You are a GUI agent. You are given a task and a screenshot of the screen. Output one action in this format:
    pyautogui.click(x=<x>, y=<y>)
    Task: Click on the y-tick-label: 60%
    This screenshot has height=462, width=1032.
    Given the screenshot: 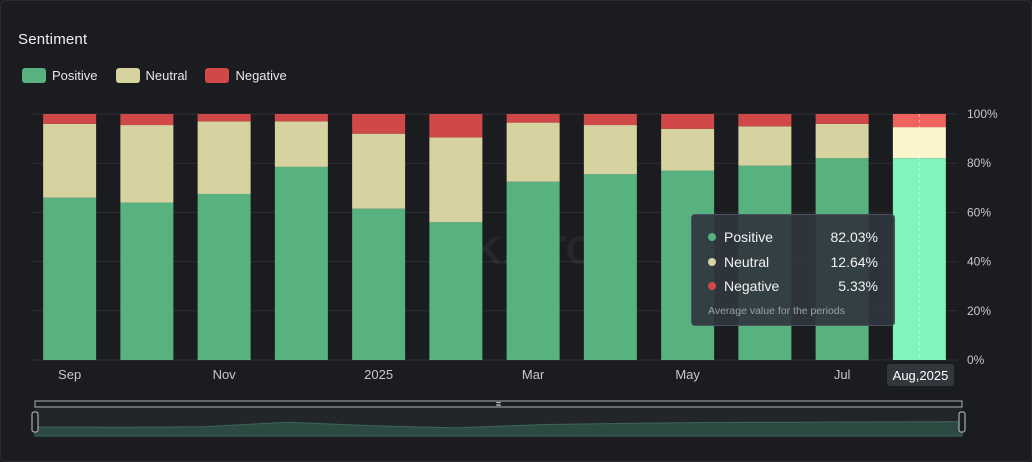 What is the action you would take?
    pyautogui.click(x=979, y=212)
    